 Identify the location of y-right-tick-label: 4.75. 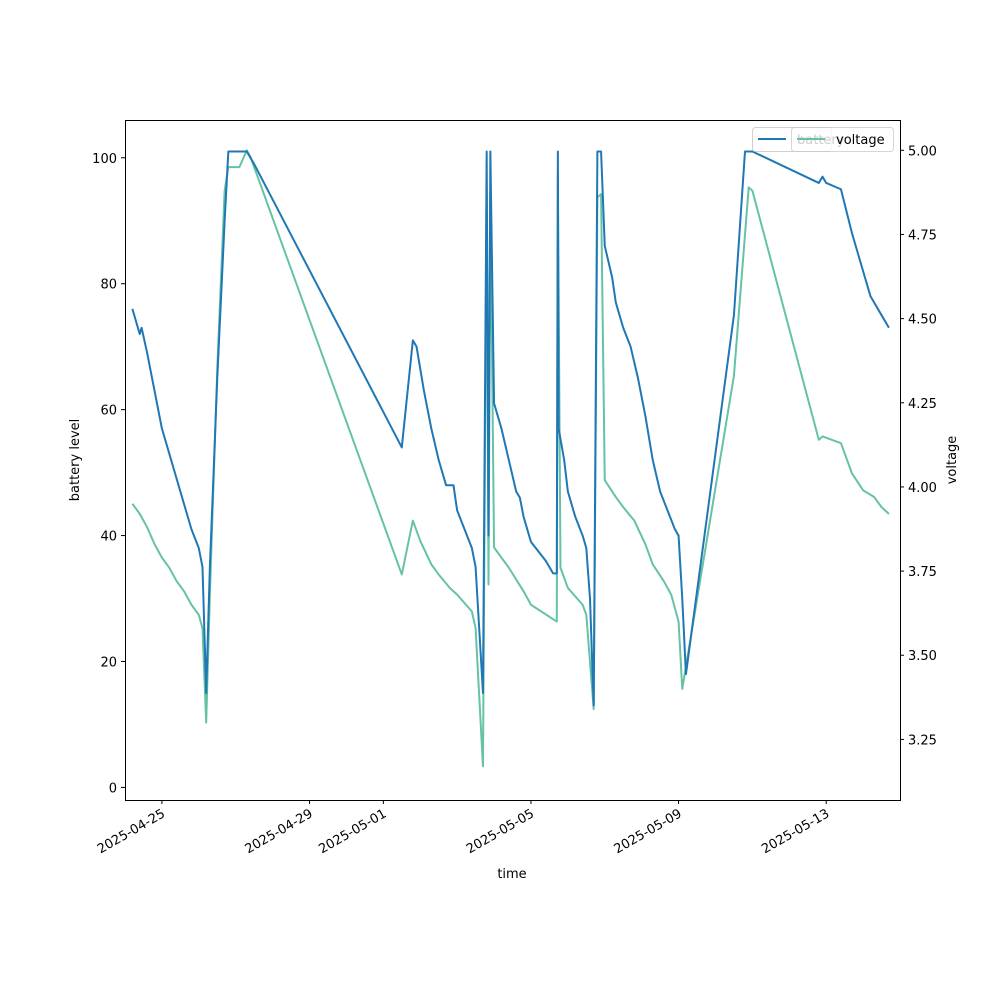
(922, 235).